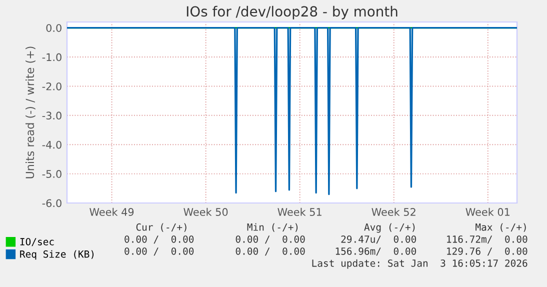 Image resolution: width=547 pixels, height=287 pixels. I want to click on x-tick-label: Week 49, so click(112, 212).